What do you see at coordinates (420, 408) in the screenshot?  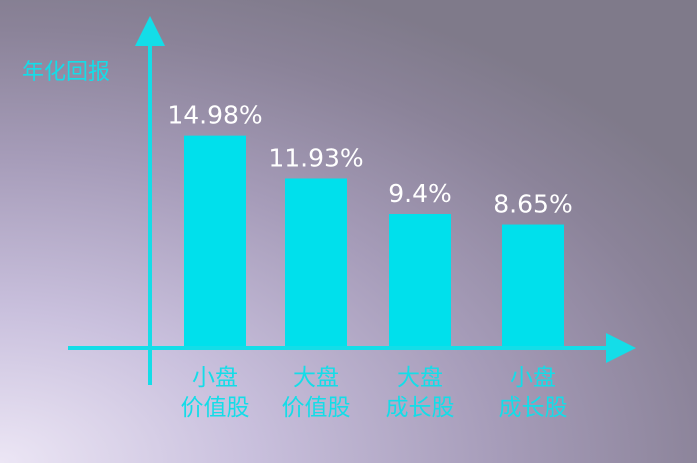 I see `category-label-2-line-1: 成长股` at bounding box center [420, 408].